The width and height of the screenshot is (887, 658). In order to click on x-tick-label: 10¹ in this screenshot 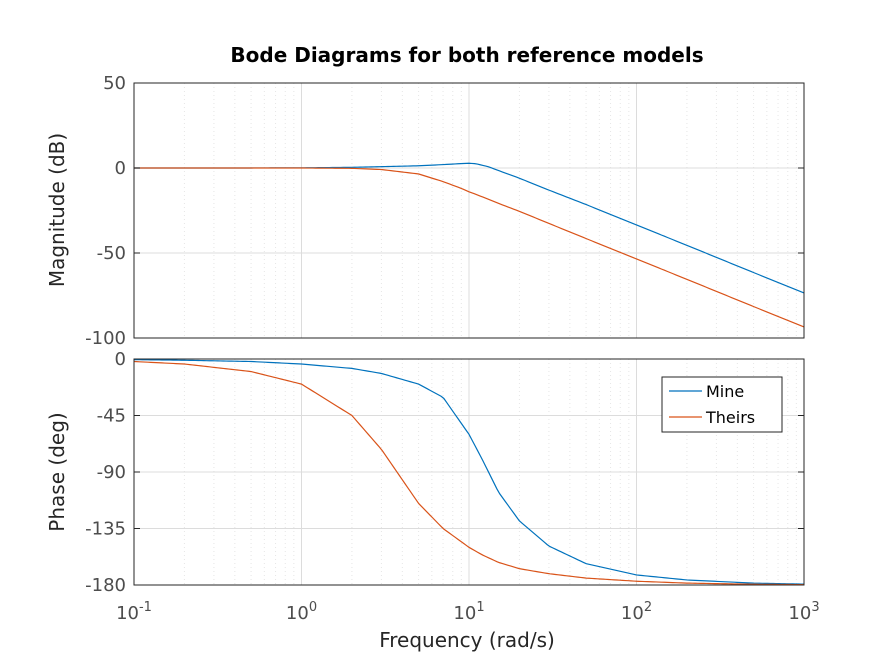, I will do `click(468, 612)`.